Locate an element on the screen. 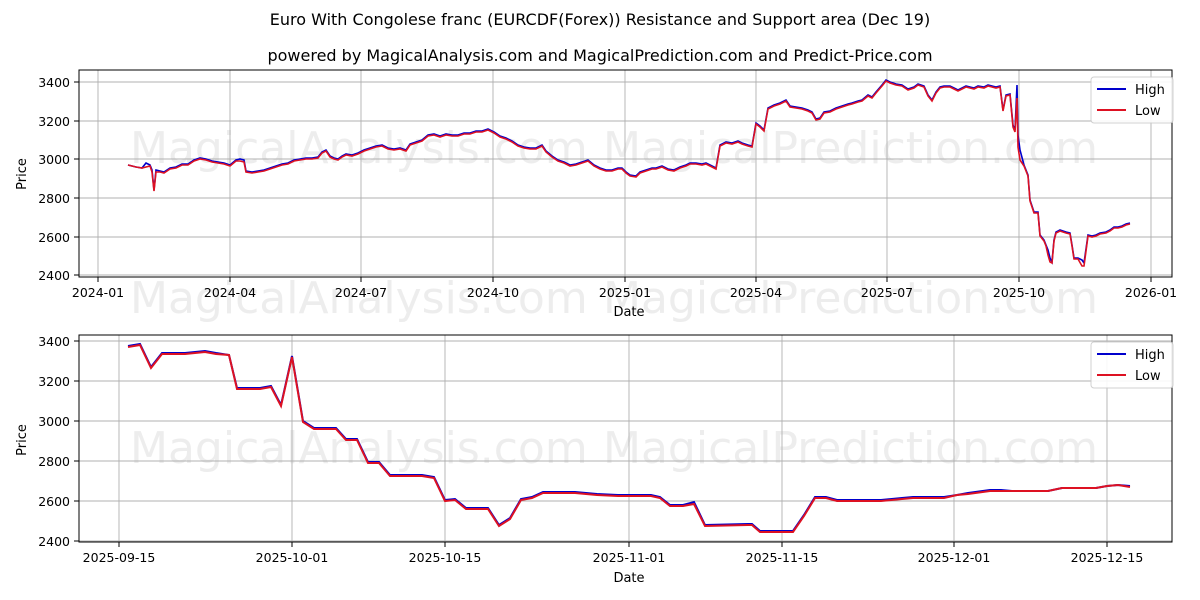 This screenshot has width=1200, height=600. bottom-legend: High Low is located at coordinates (1132, 365).